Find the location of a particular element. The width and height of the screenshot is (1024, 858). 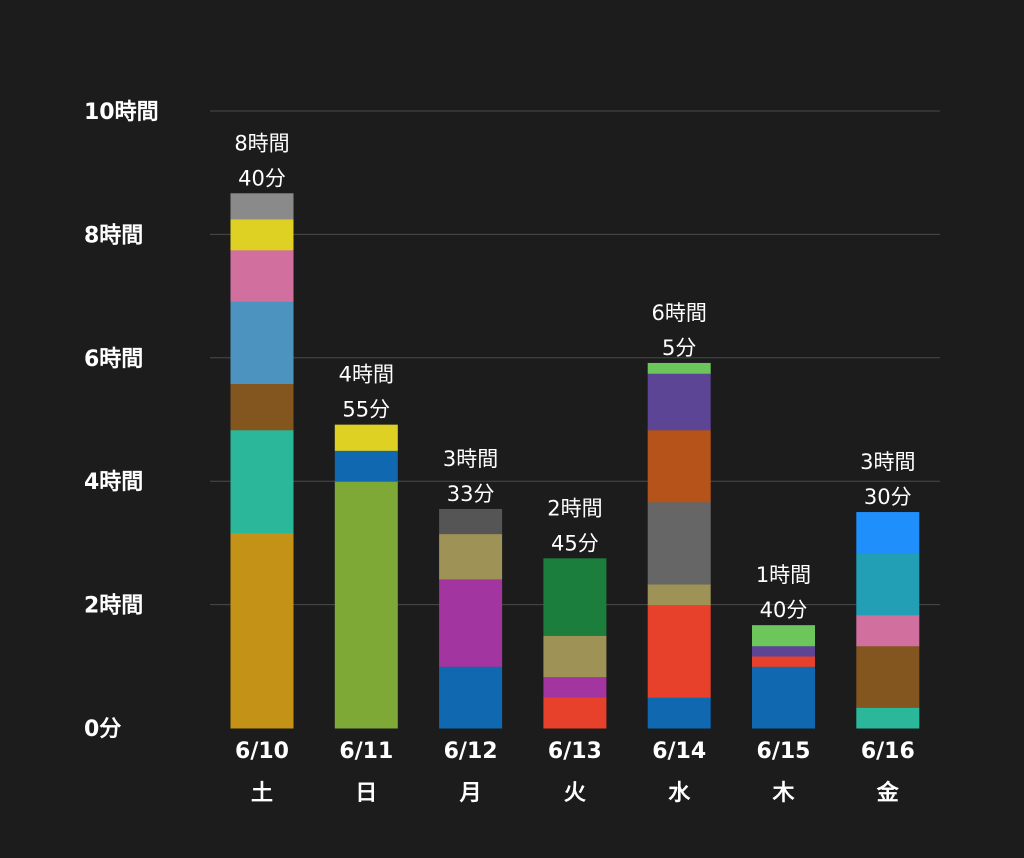

bar-total-hours-label: 8時間 is located at coordinates (261, 143).